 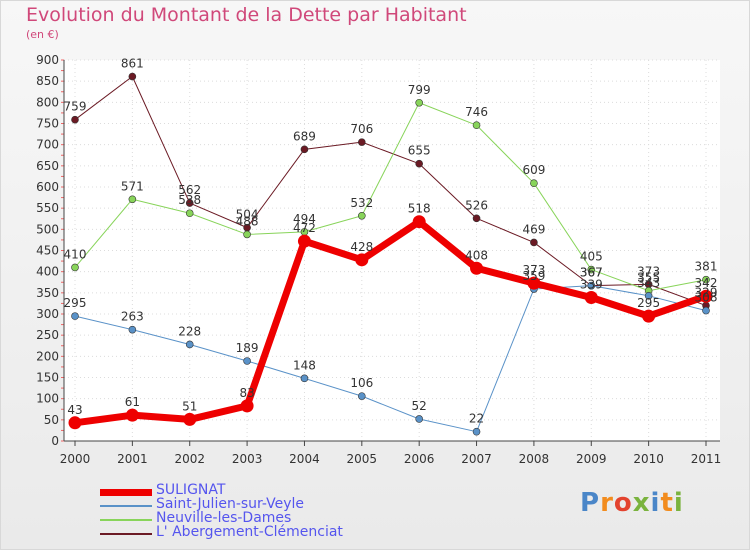 I want to click on y-tick-label: 50, so click(x=51, y=420).